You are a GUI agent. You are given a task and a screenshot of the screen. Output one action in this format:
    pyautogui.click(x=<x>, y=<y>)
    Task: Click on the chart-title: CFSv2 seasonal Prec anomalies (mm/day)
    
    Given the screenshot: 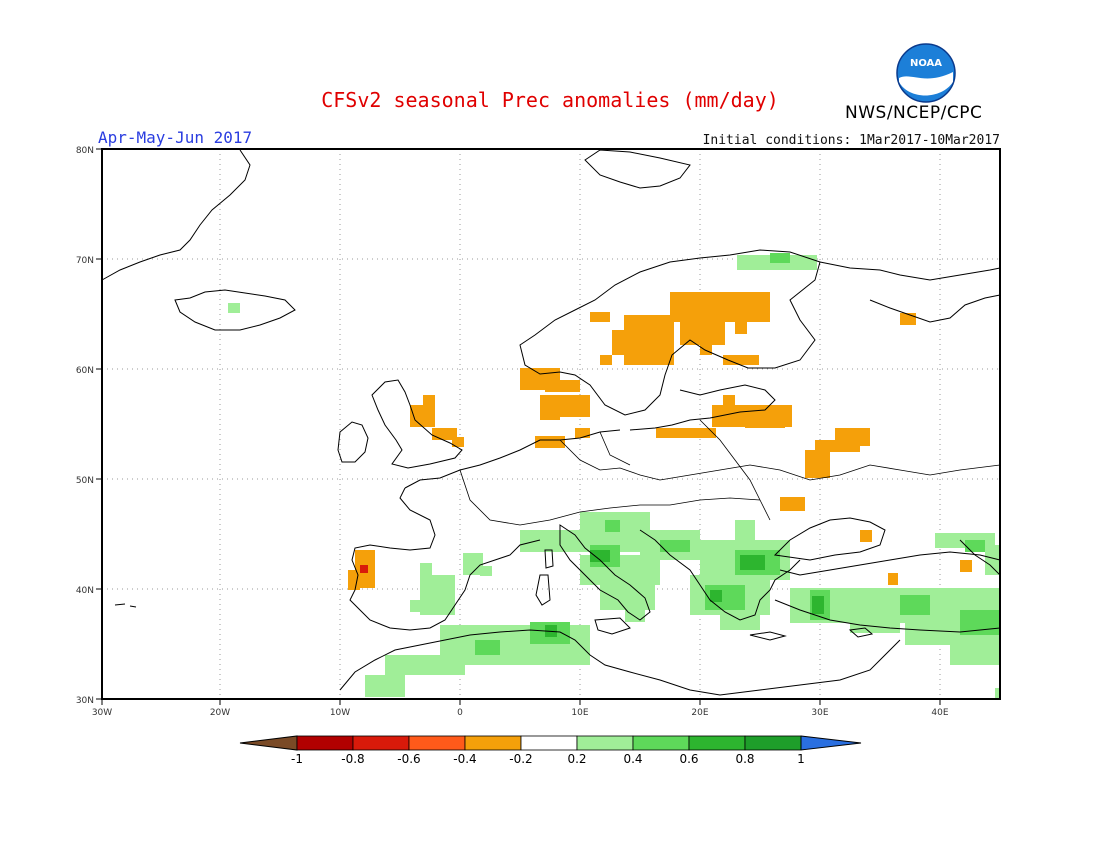 What is the action you would take?
    pyautogui.click(x=550, y=100)
    